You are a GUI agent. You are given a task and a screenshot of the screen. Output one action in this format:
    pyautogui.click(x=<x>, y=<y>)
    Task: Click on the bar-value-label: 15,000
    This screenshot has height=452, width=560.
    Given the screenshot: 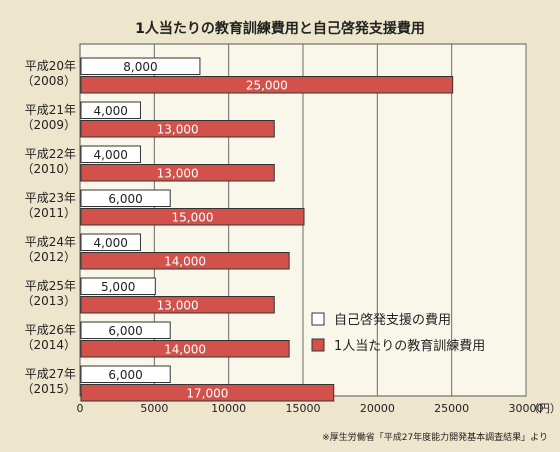 What is the action you would take?
    pyautogui.click(x=193, y=217)
    